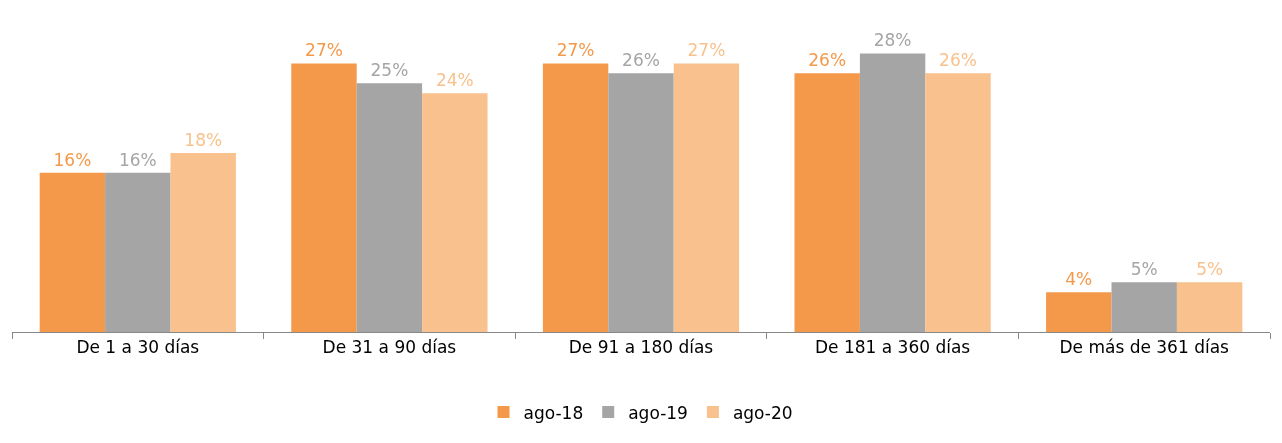 The height and width of the screenshot is (443, 1282). What do you see at coordinates (389, 70) in the screenshot?
I see `data-label: 25%` at bounding box center [389, 70].